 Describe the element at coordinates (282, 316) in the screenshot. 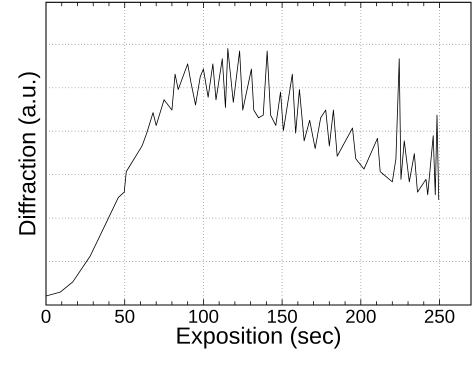

I see `x-tick-label: 150` at that location.